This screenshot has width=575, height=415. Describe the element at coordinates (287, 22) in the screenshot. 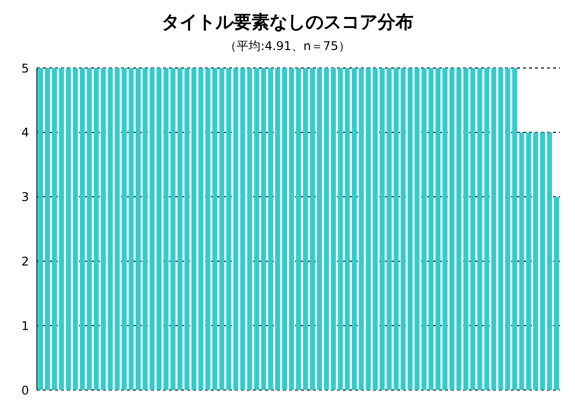

I see `chart-title: タイトル要素なしのスコア分布` at that location.